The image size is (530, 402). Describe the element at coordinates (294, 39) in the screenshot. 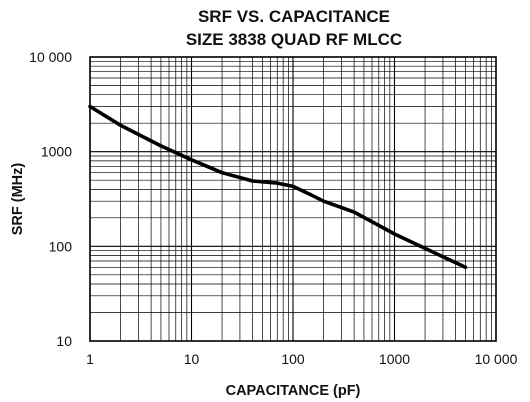

I see `chart-title-line-2: SIZE 3838 QUAD RF MLCC` at that location.